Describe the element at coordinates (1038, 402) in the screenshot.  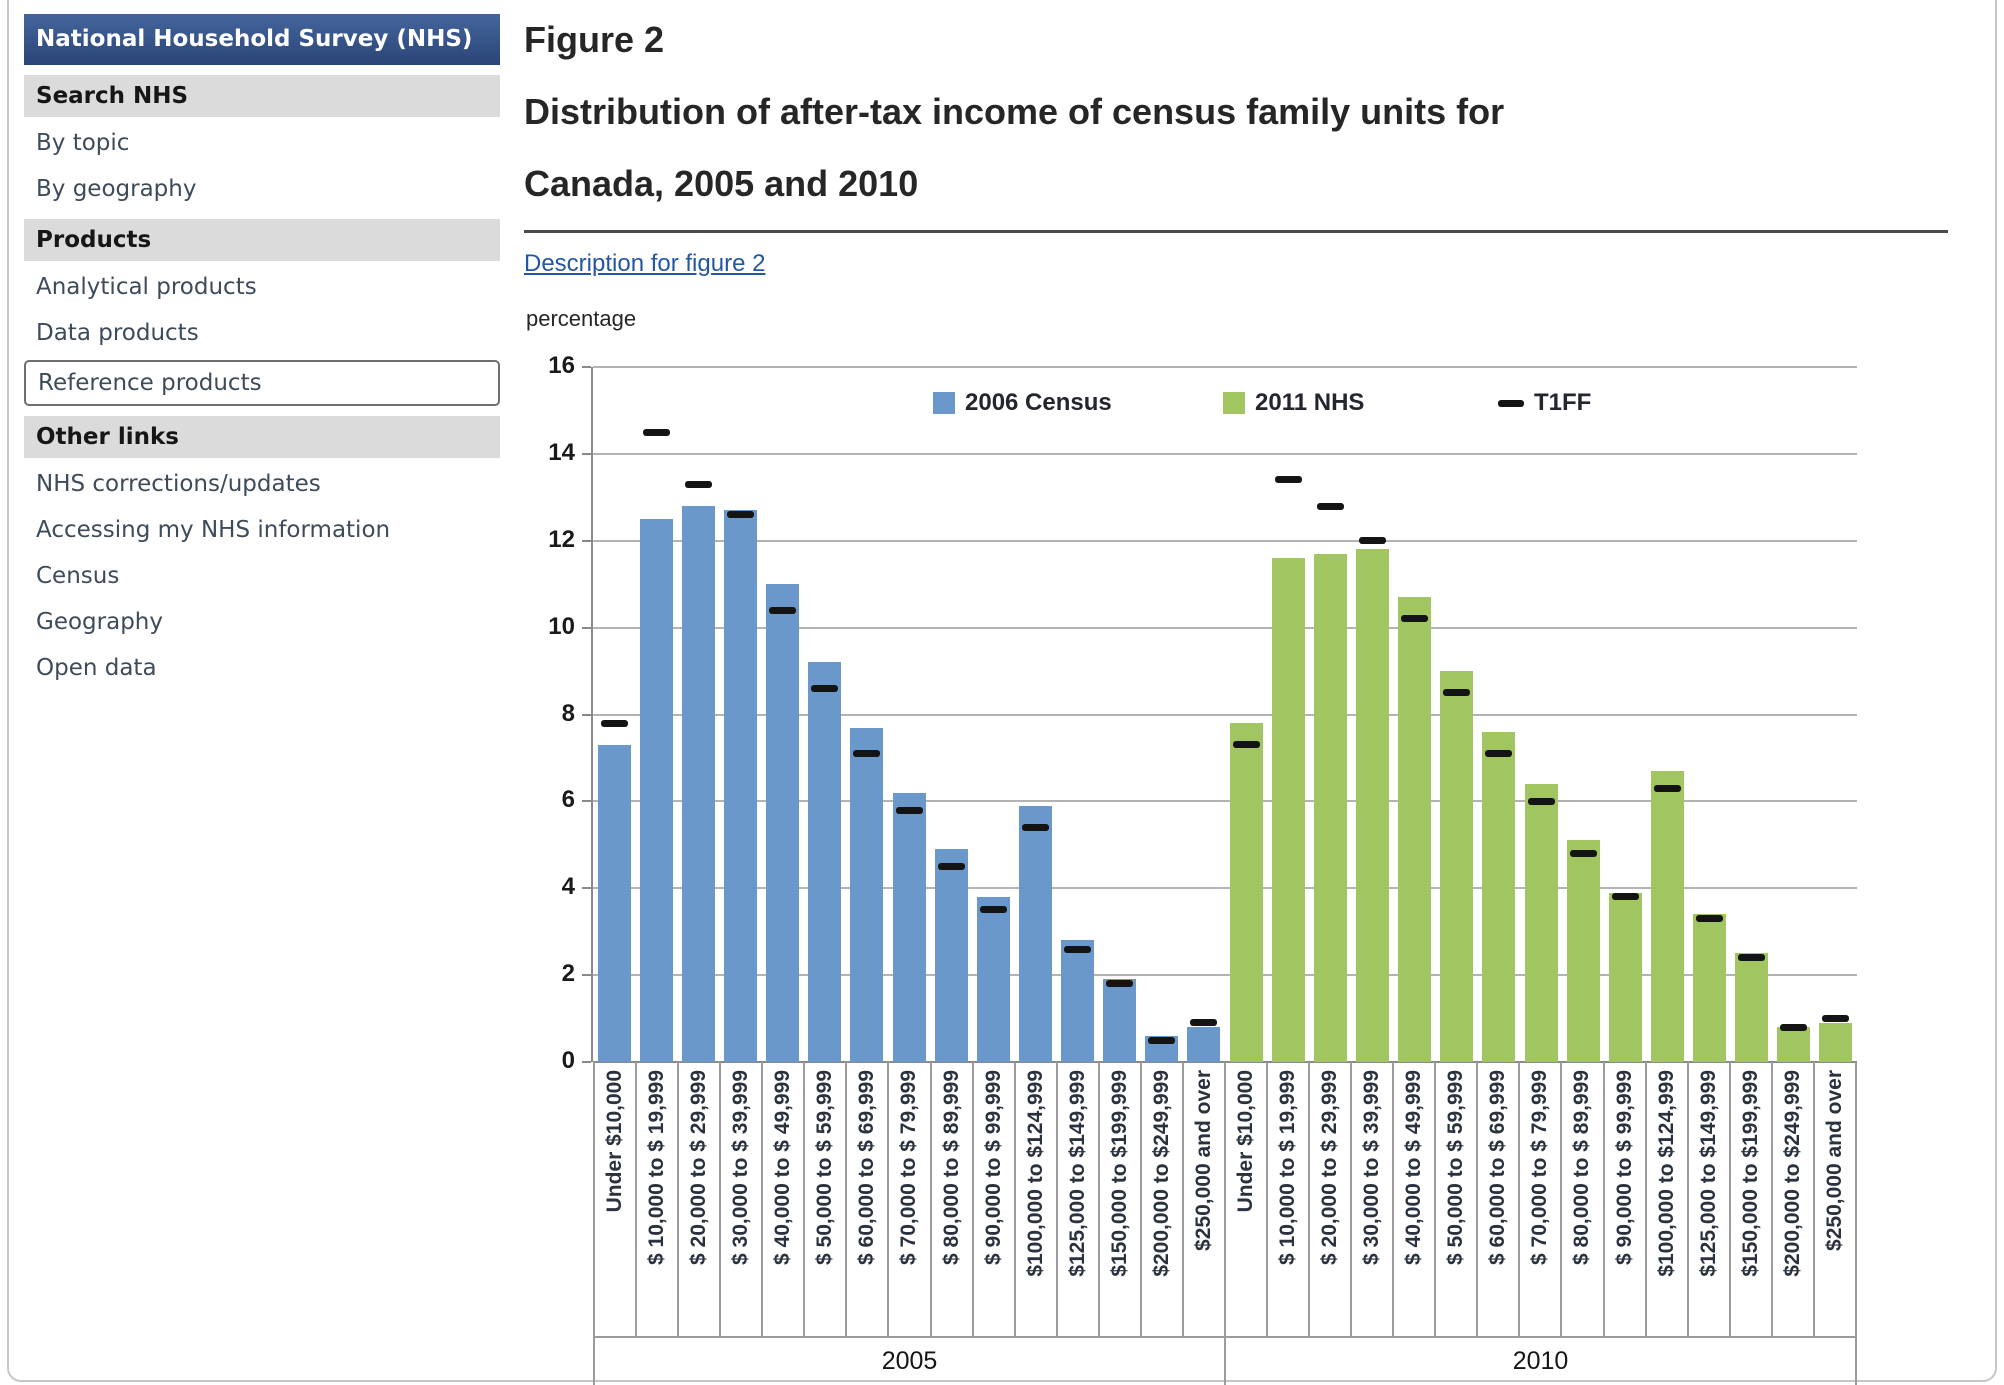
I see `legend-label-2006-census: 2006 Census` at that location.